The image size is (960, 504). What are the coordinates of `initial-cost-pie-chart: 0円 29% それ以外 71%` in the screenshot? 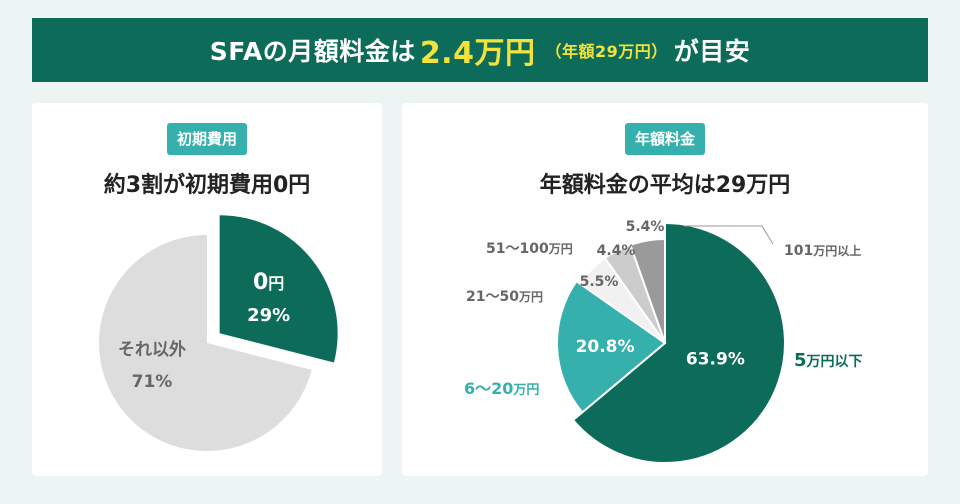 It's located at (218, 333).